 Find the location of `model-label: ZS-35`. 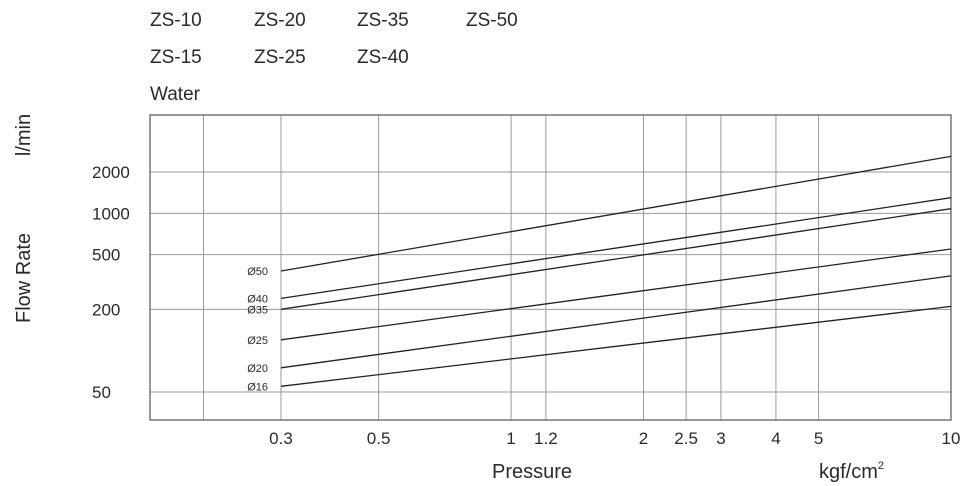

model-label: ZS-35 is located at coordinates (383, 20).